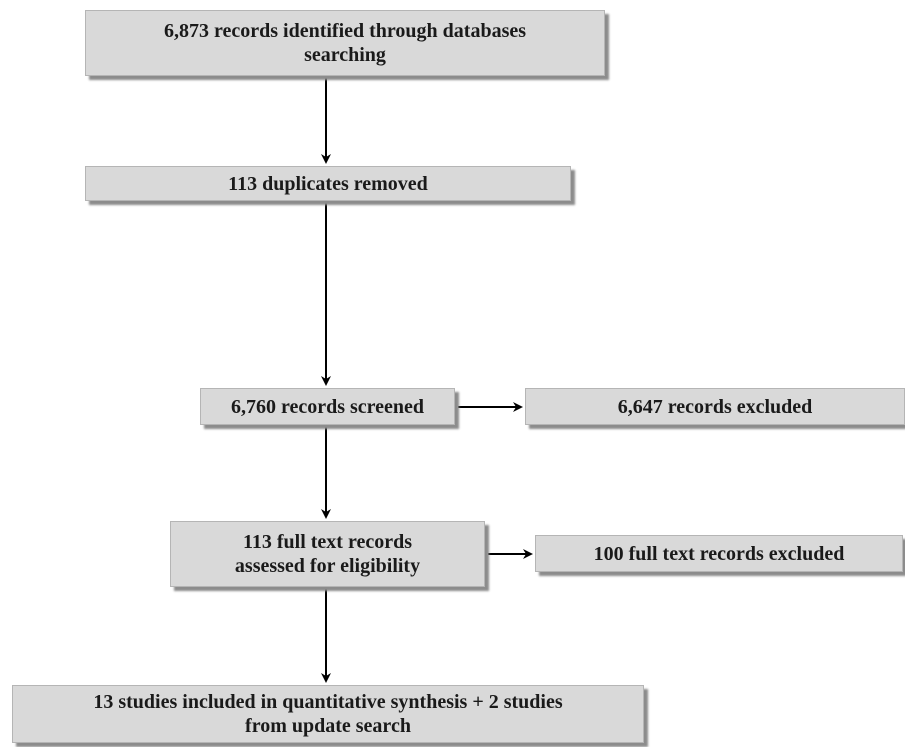 Image resolution: width=905 pixels, height=747 pixels. What do you see at coordinates (719, 553) in the screenshot?
I see `fulltext-excluded-box: 100 full text records excluded` at bounding box center [719, 553].